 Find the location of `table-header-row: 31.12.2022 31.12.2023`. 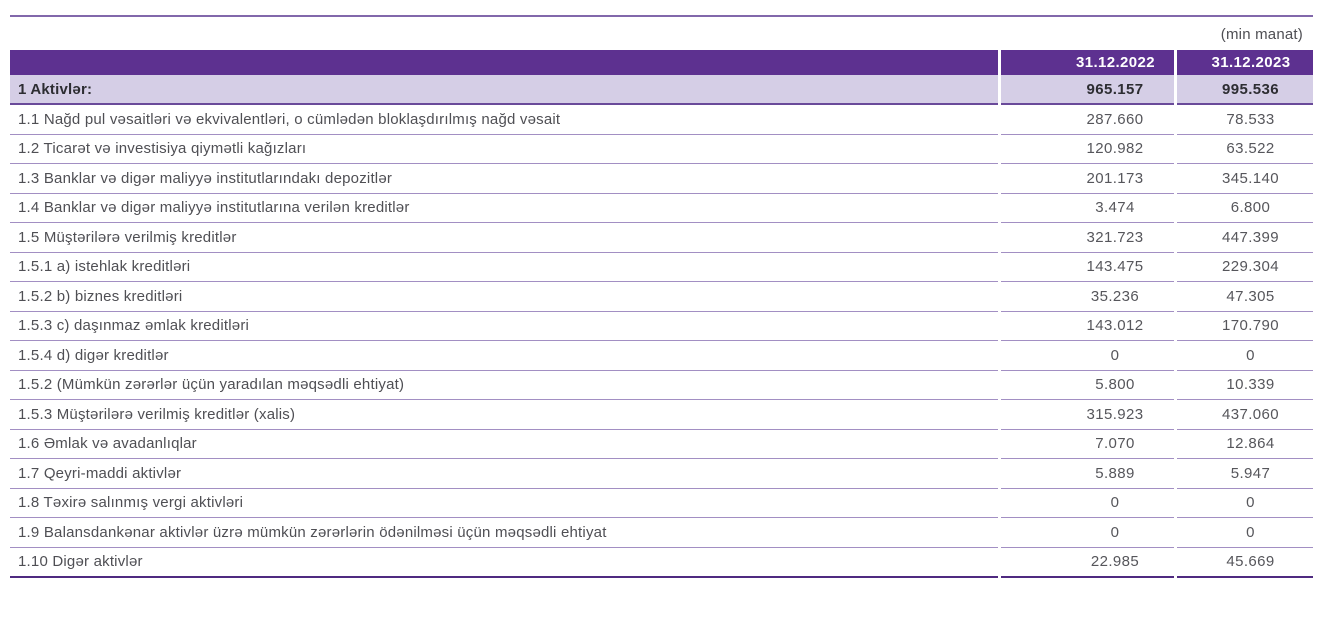

table-header-row: 31.12.2022 31.12.2023 is located at coordinates (661, 62).